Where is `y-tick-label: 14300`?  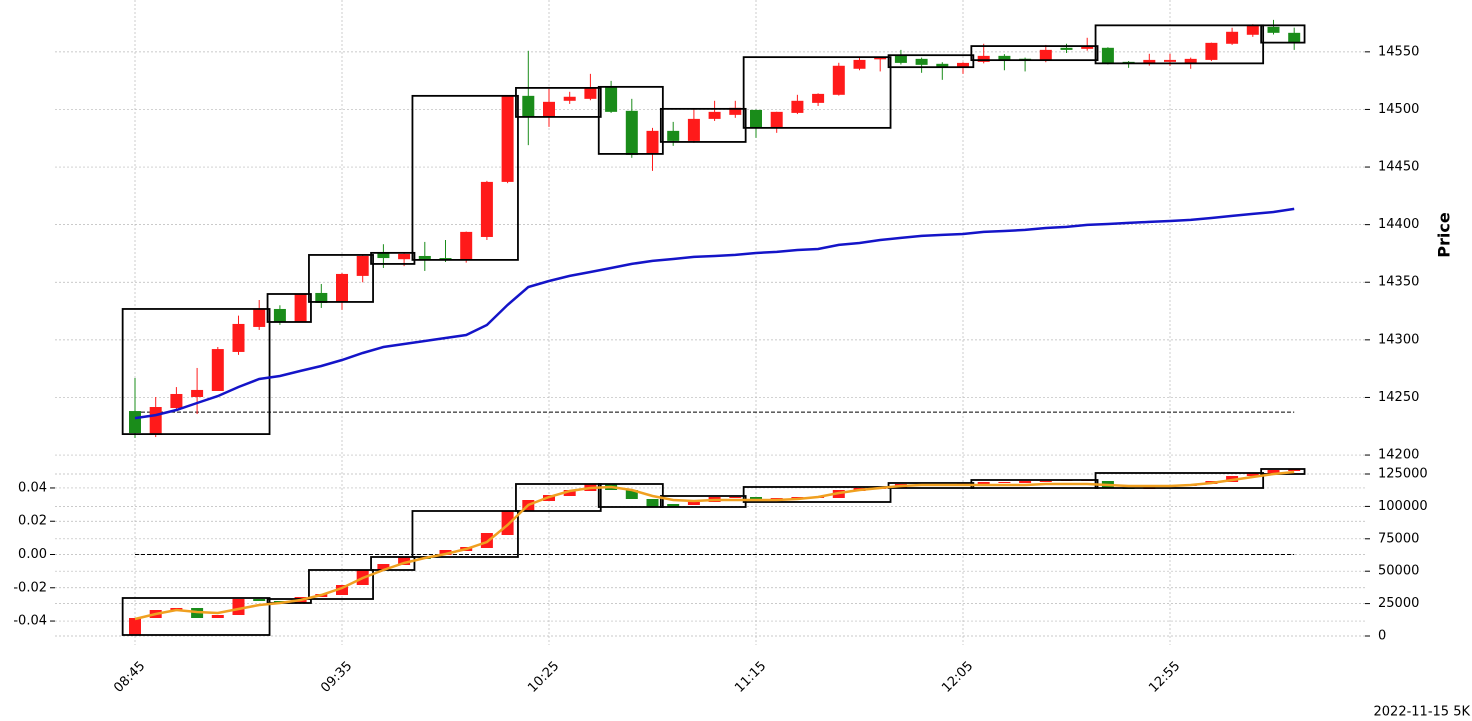 y-tick-label: 14300 is located at coordinates (1398, 339).